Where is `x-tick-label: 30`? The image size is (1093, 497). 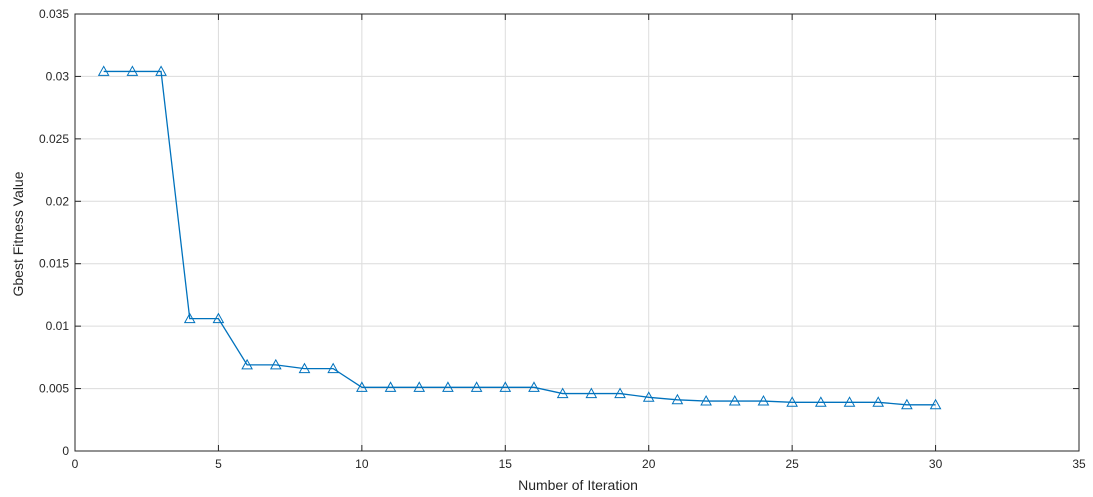
x-tick-label: 30 is located at coordinates (936, 464).